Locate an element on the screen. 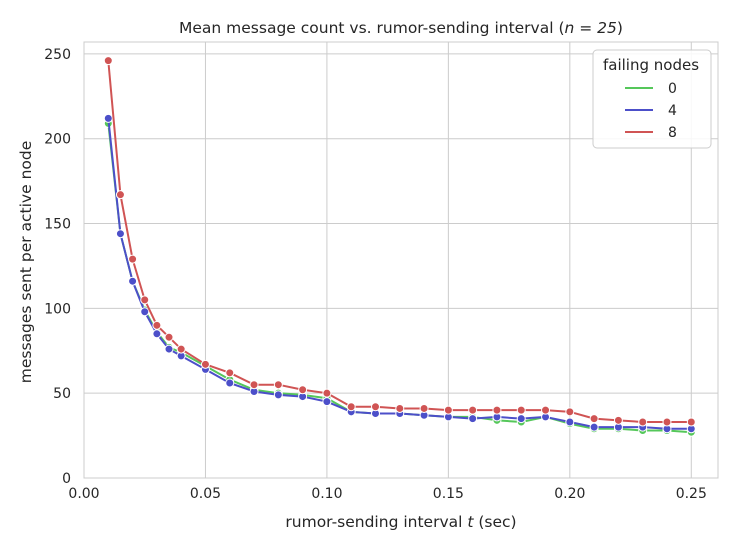 The width and height of the screenshot is (736, 552). y-tick-label: 150 is located at coordinates (57, 225).